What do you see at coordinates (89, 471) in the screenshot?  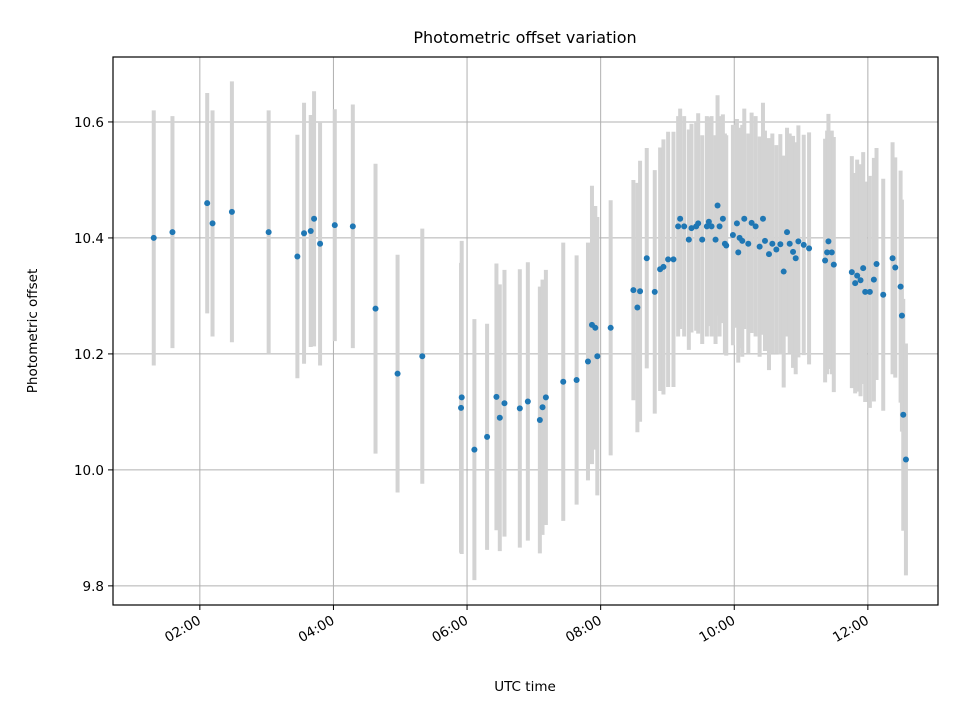 I see `y-tick-label: 10.0` at bounding box center [89, 471].